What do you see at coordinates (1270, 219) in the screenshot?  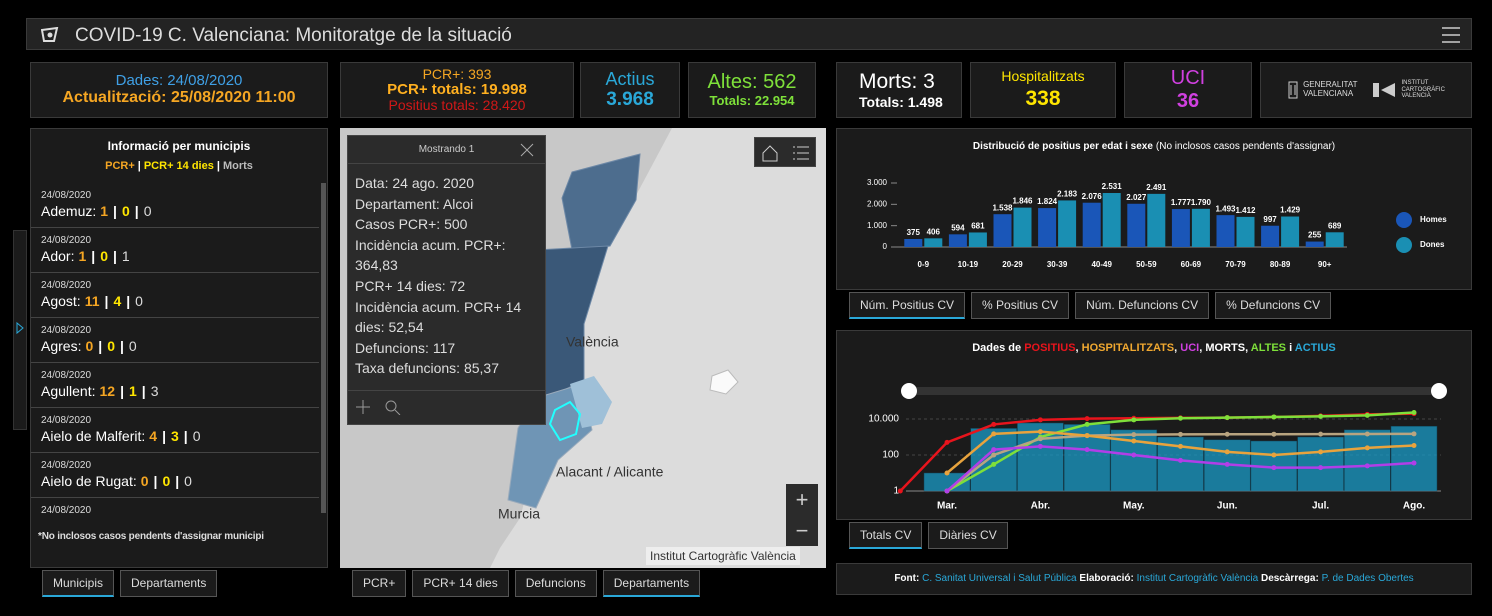 I see `value-label: 997` at bounding box center [1270, 219].